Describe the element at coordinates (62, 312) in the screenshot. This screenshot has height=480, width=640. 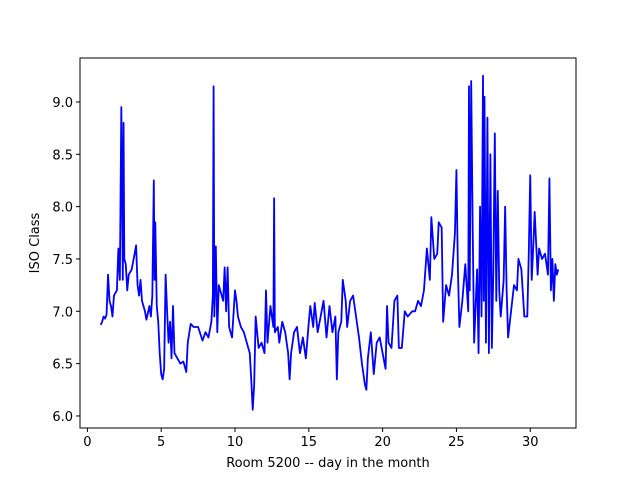
I see `y-tick-label: 7.0` at that location.